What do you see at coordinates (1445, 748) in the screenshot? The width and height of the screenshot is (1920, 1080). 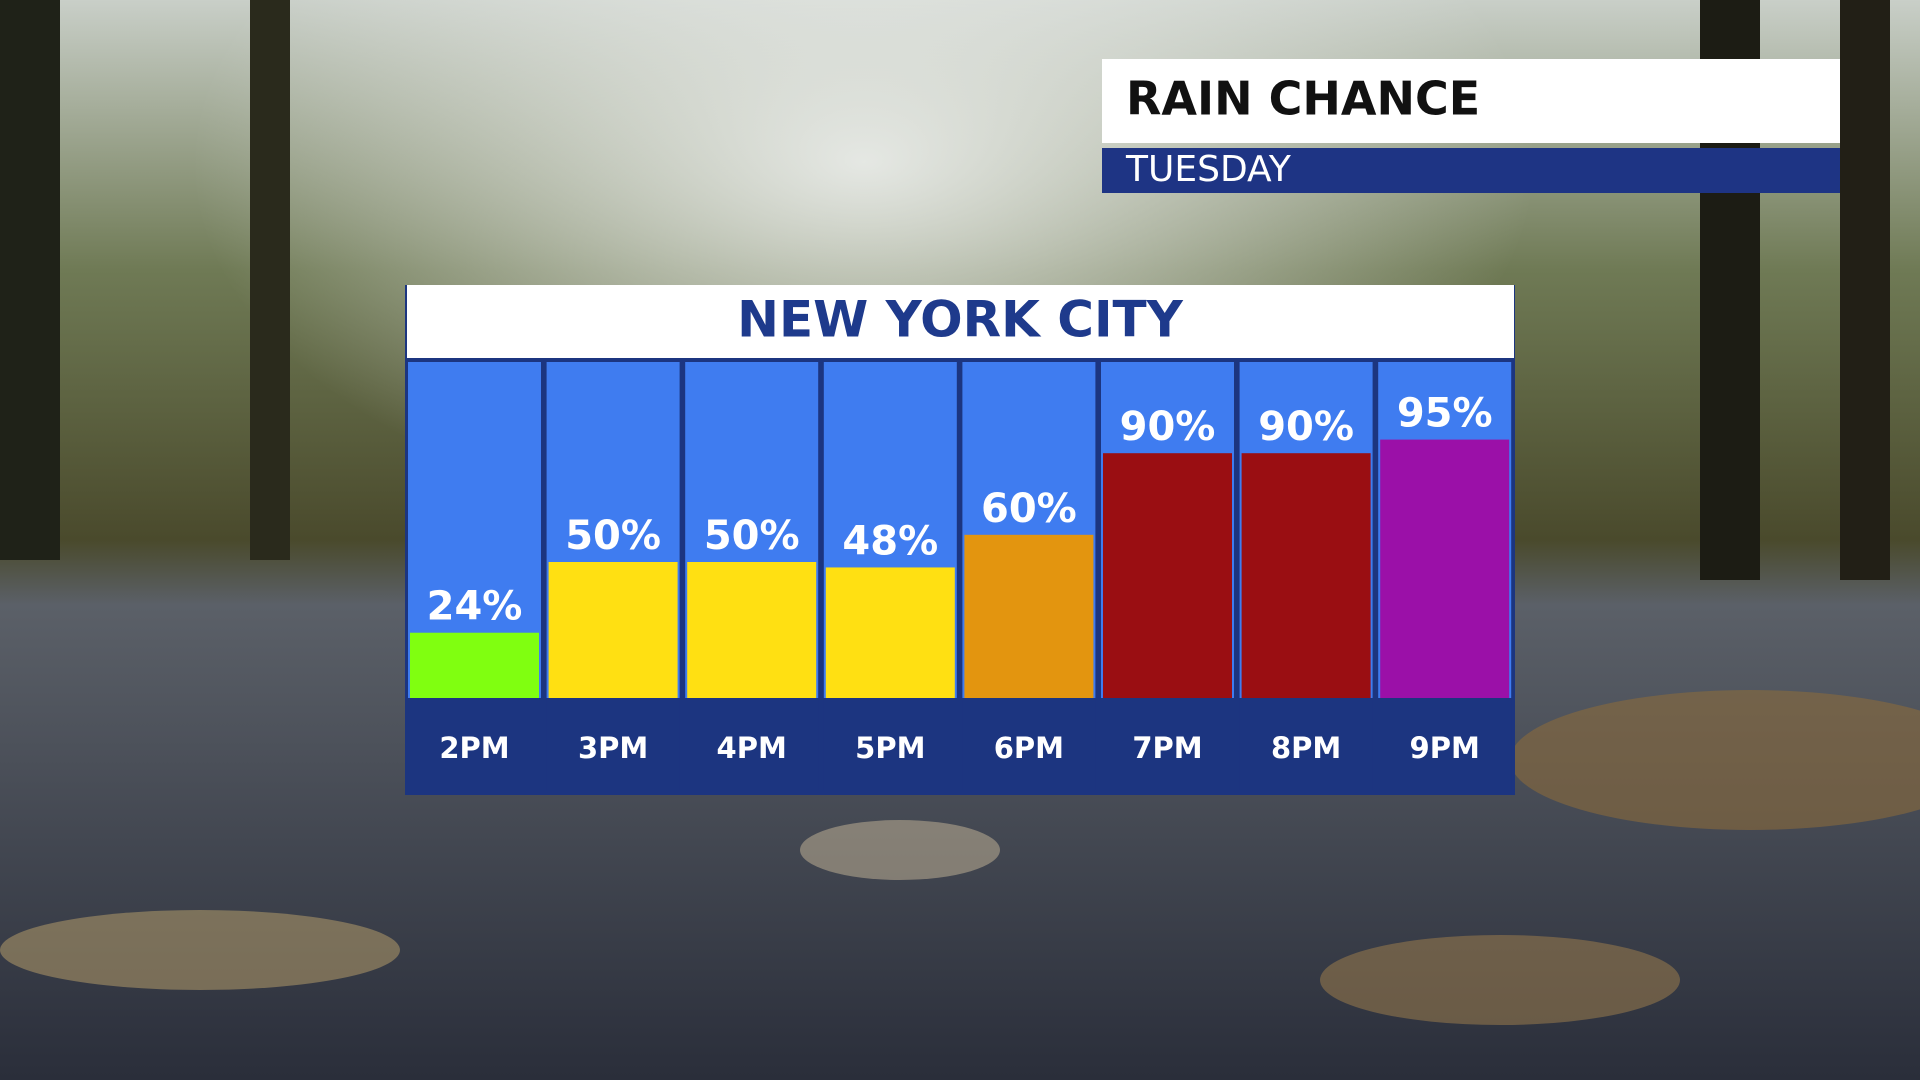 I see `category-label: 9PM` at bounding box center [1445, 748].